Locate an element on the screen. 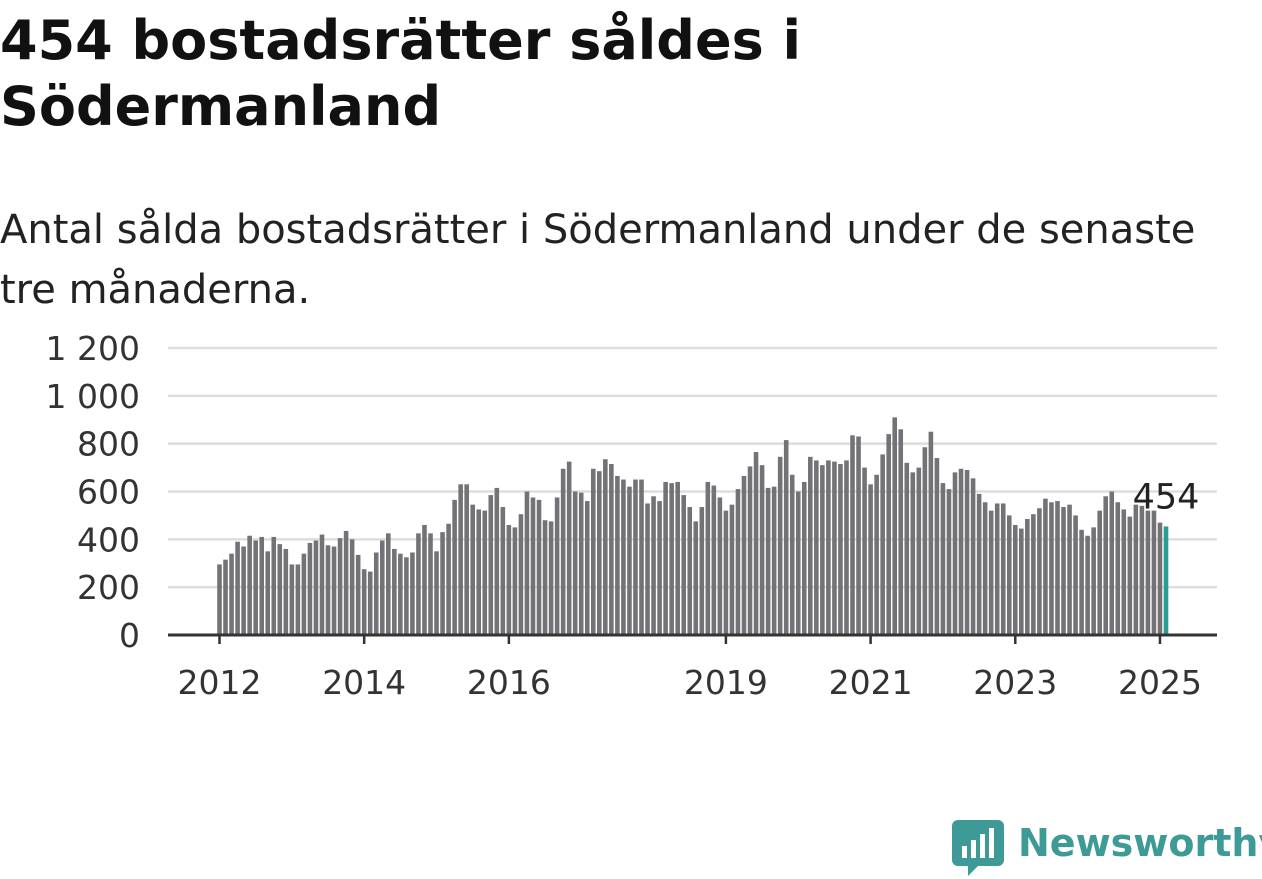 The height and width of the screenshot is (879, 1262). latest-value-label: 454 is located at coordinates (1166, 497).